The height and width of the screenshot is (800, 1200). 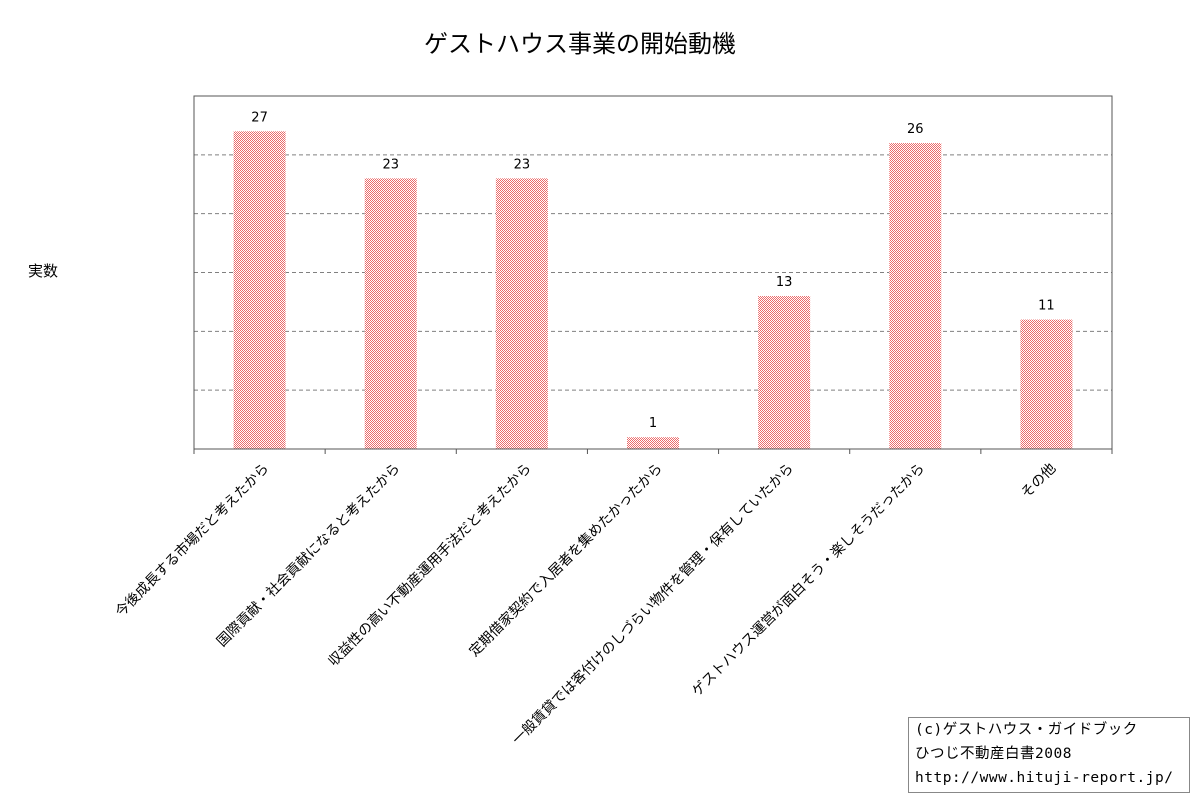 What do you see at coordinates (784, 282) in the screenshot?
I see `data-label: 13` at bounding box center [784, 282].